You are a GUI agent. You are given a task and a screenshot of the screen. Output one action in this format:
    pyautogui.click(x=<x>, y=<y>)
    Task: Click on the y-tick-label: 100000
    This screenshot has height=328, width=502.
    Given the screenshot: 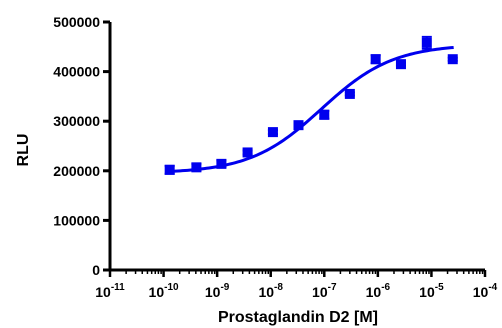 What is the action you would take?
    pyautogui.click(x=76, y=220)
    